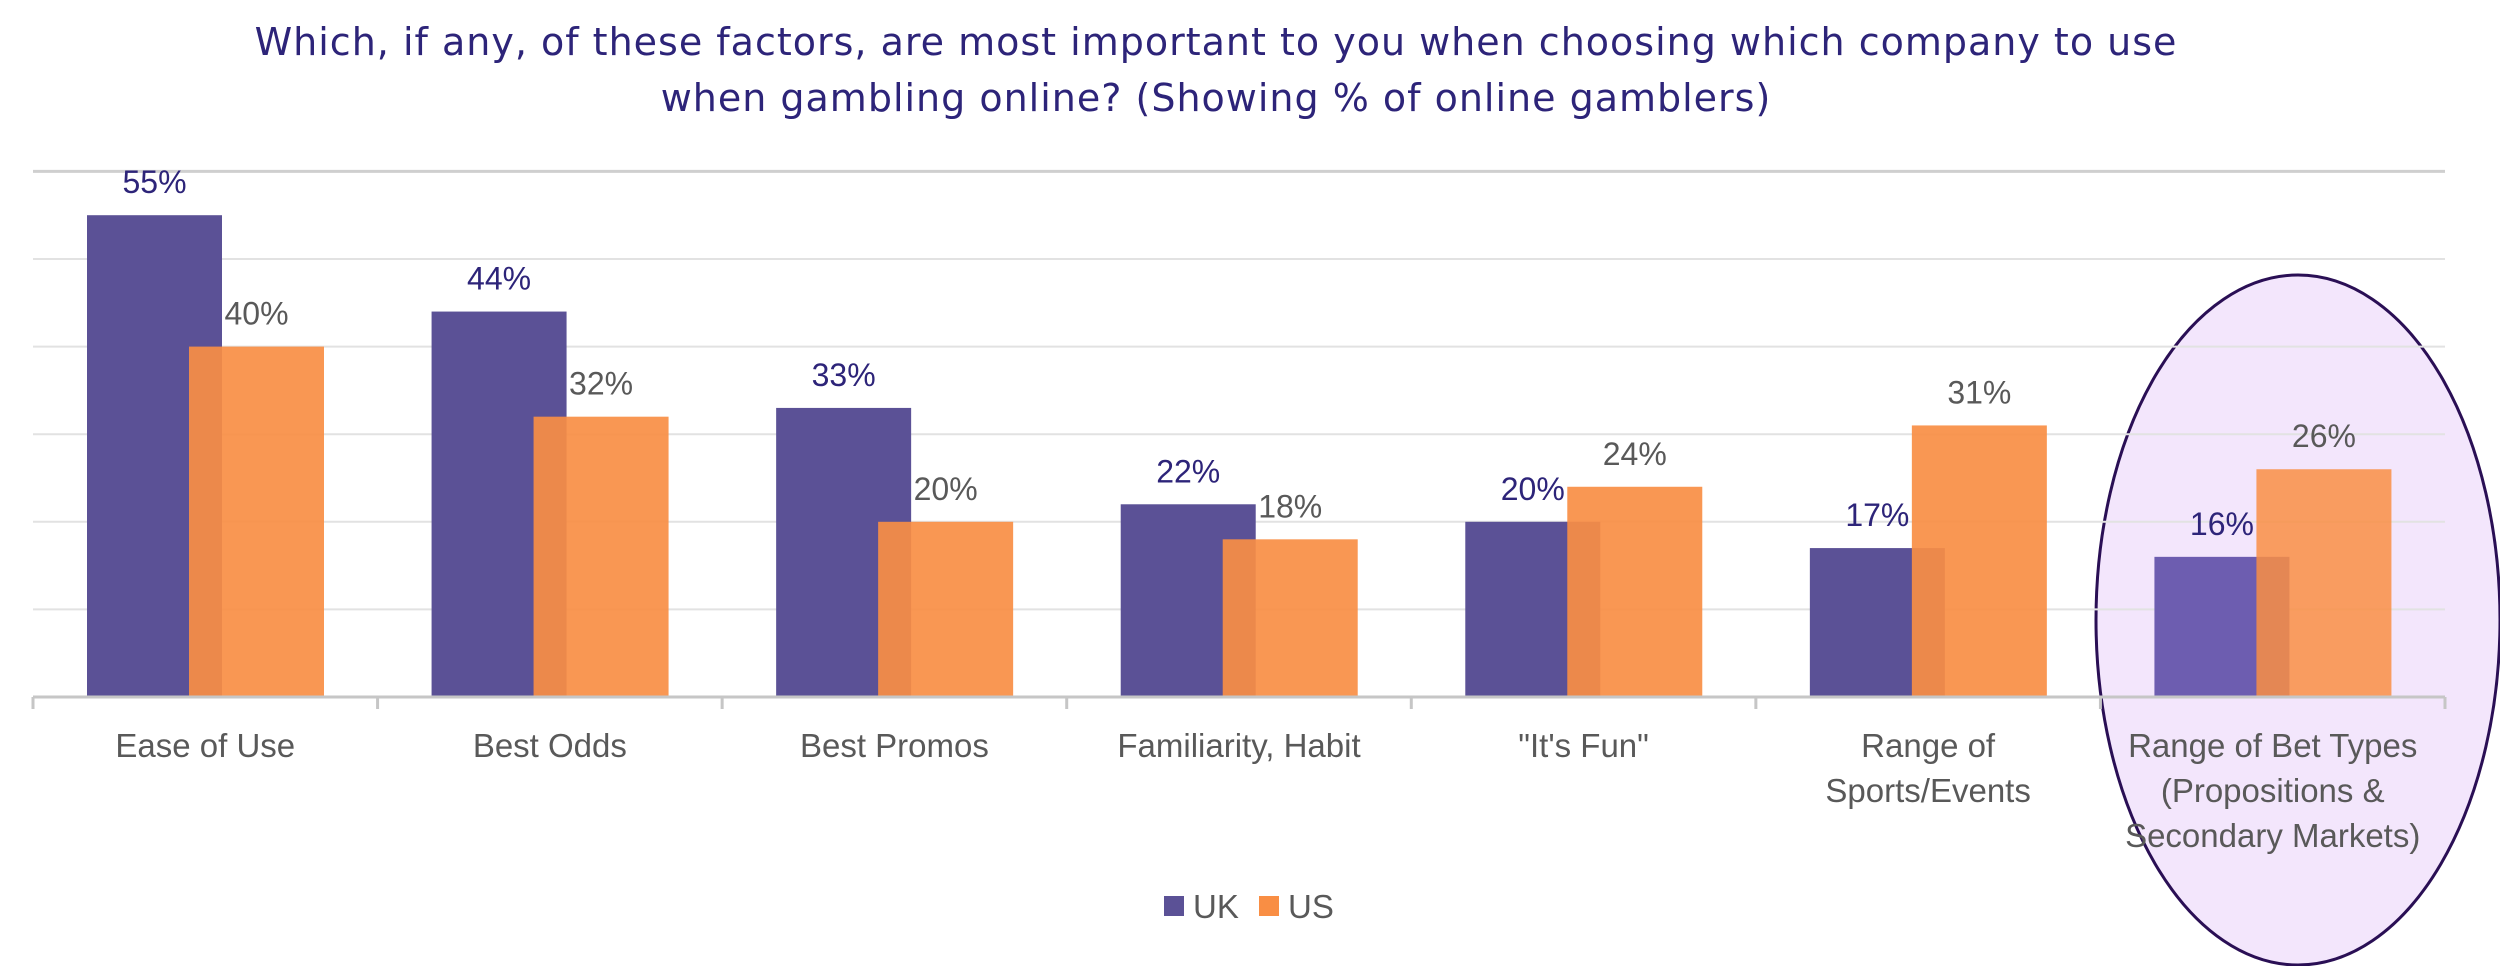 The height and width of the screenshot is (966, 2500). I want to click on data-label-us: 31%, so click(1979, 392).